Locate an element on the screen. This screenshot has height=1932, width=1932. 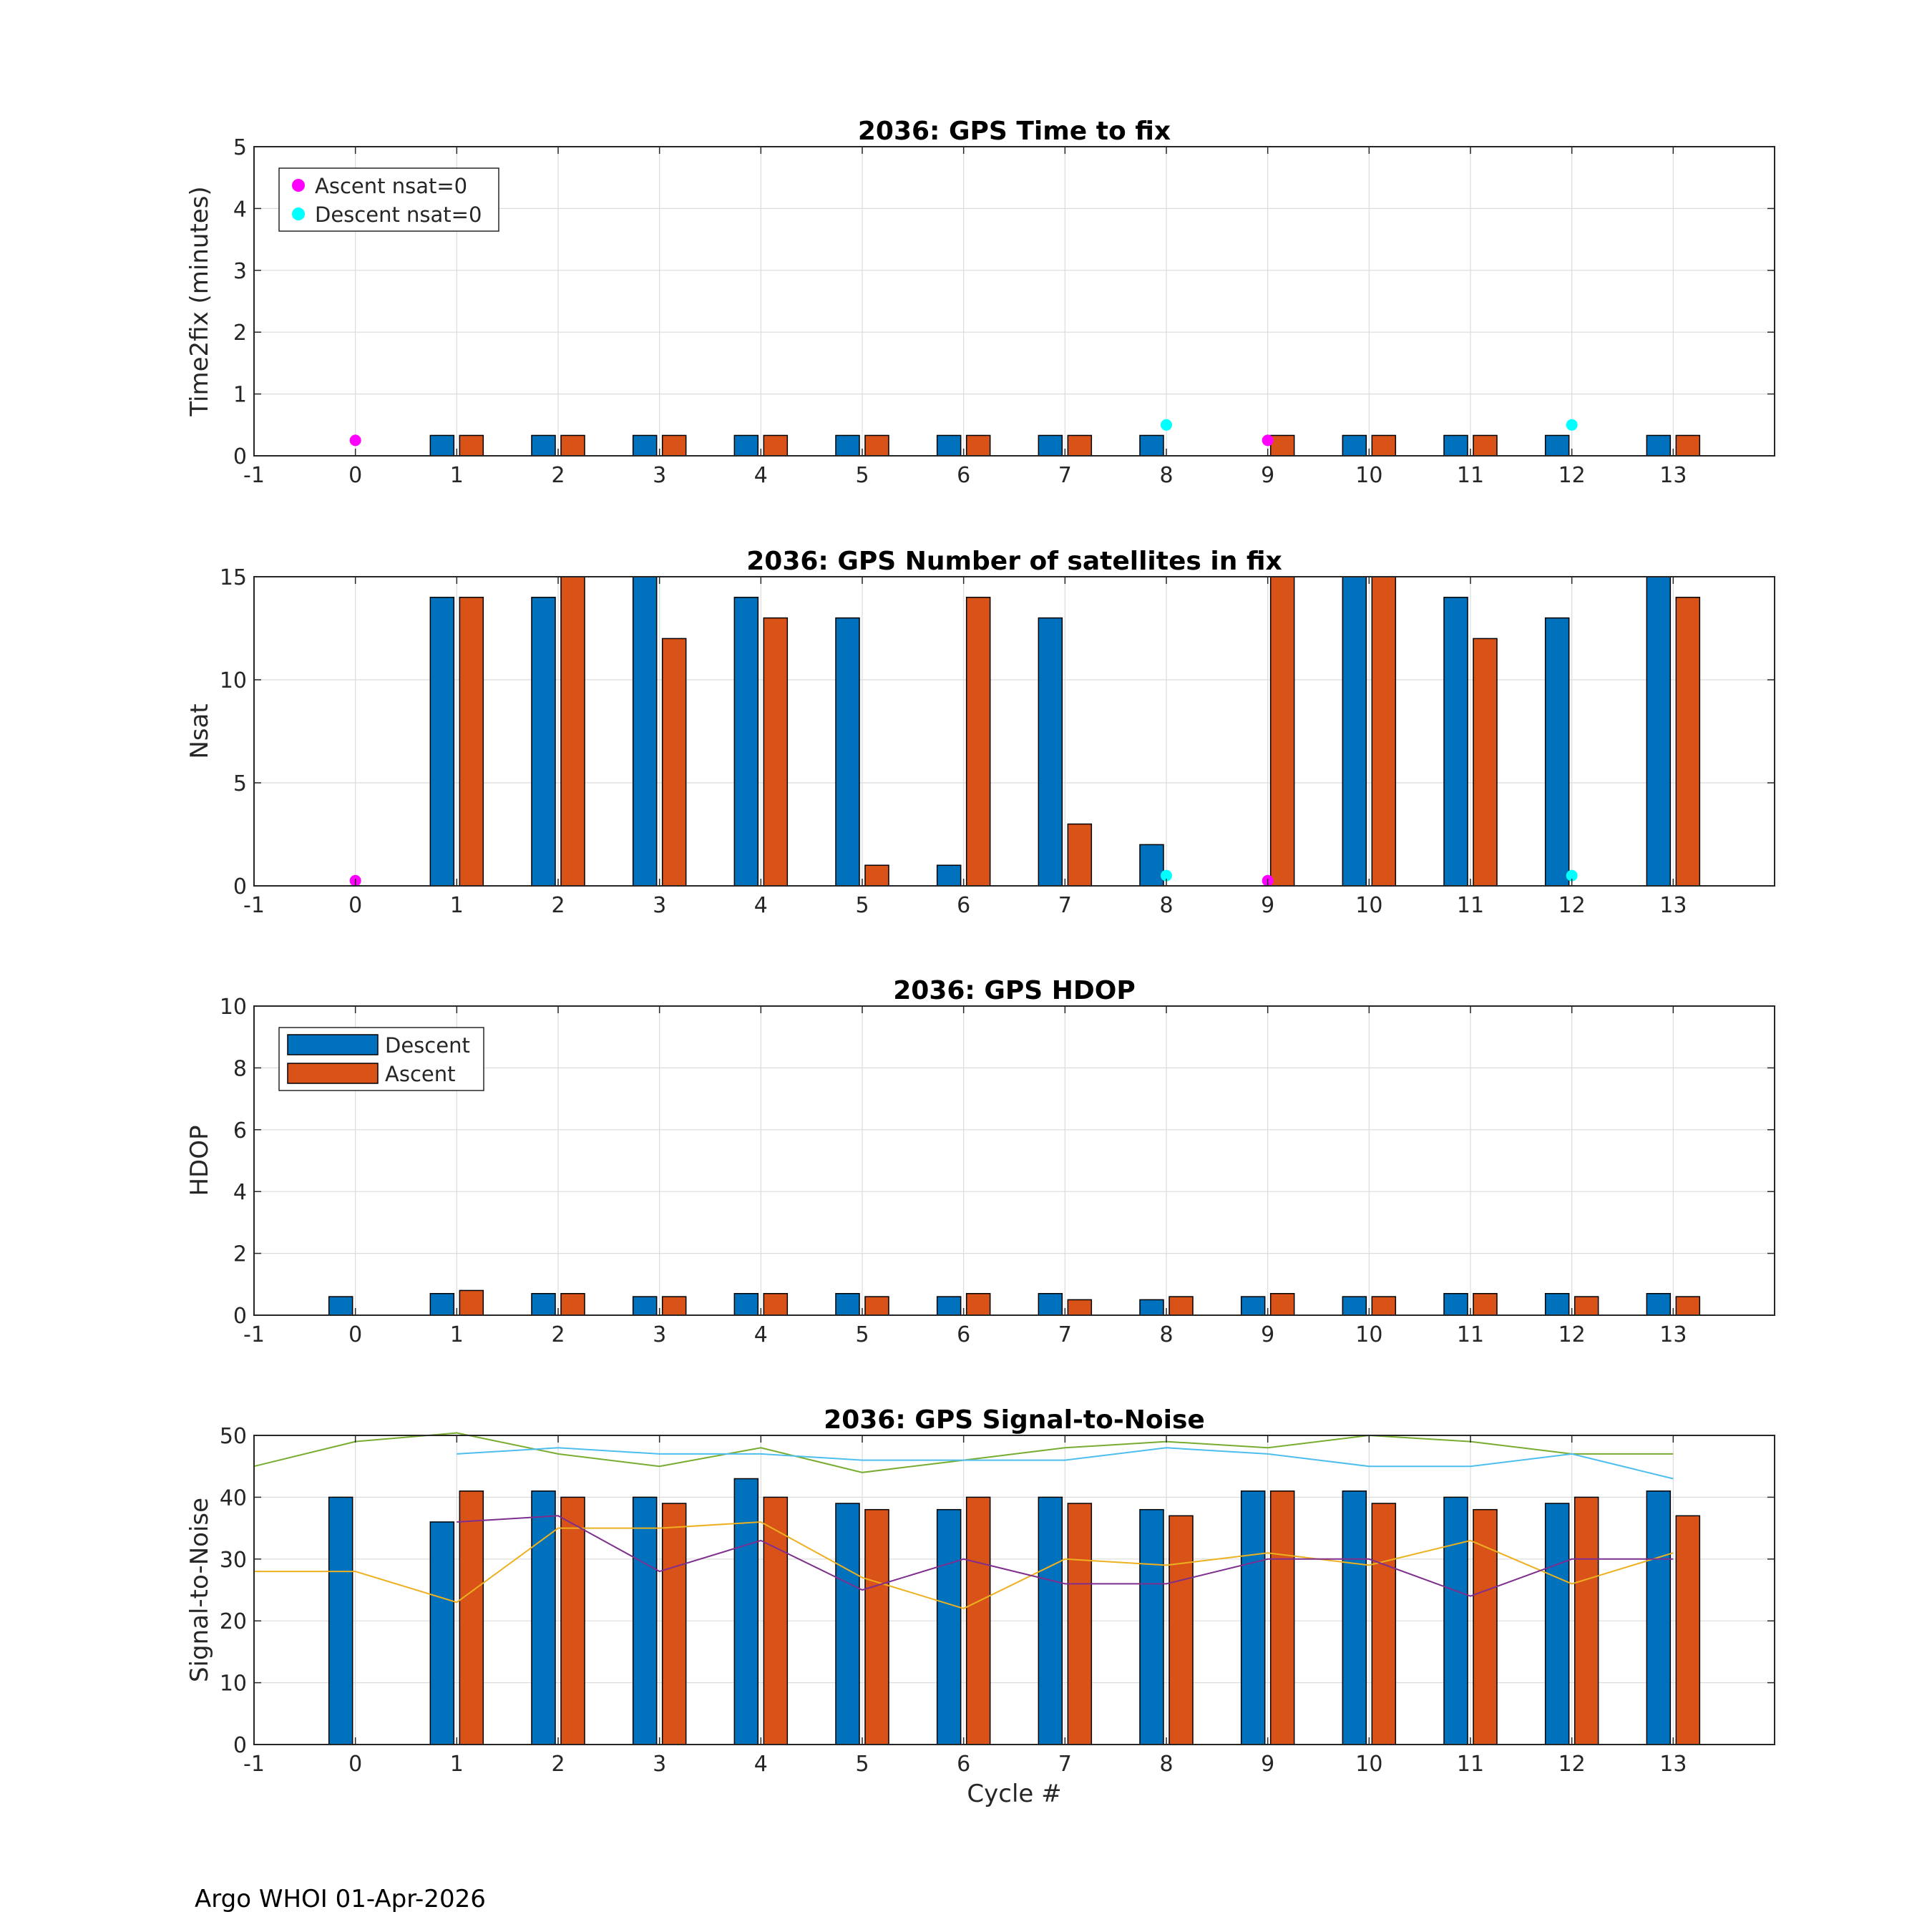
y-axis-label: HDOP is located at coordinates (199, 1160).